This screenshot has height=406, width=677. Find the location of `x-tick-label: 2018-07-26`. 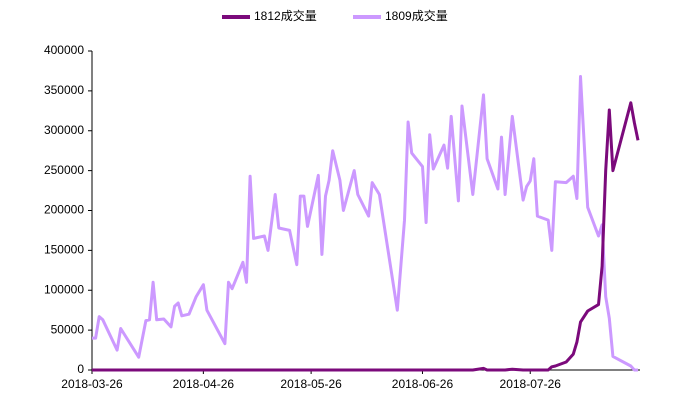

x-tick-label: 2018-07-26 is located at coordinates (531, 384).